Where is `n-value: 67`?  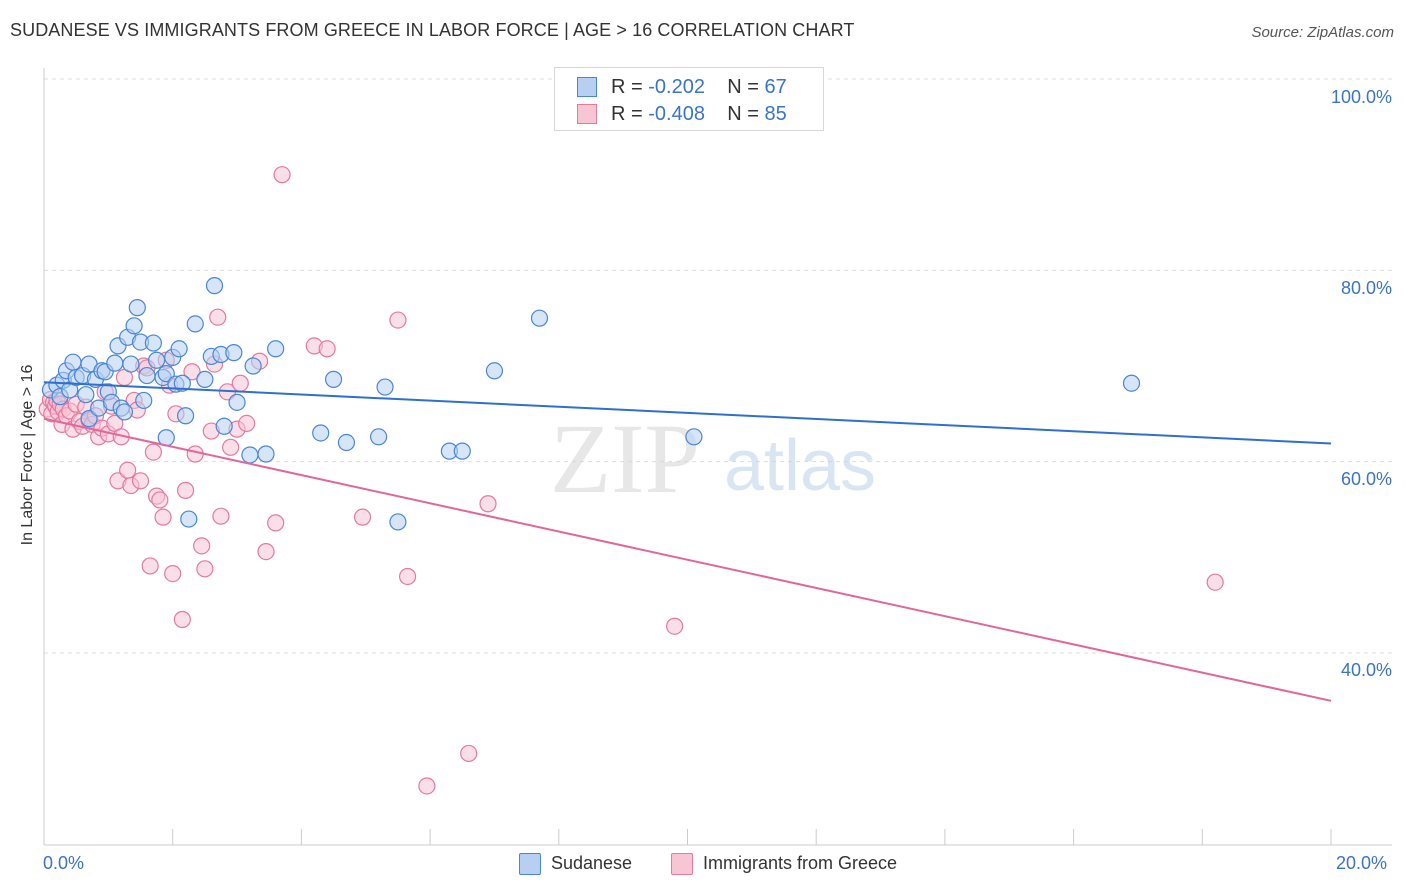
n-value: 67 is located at coordinates (775, 87).